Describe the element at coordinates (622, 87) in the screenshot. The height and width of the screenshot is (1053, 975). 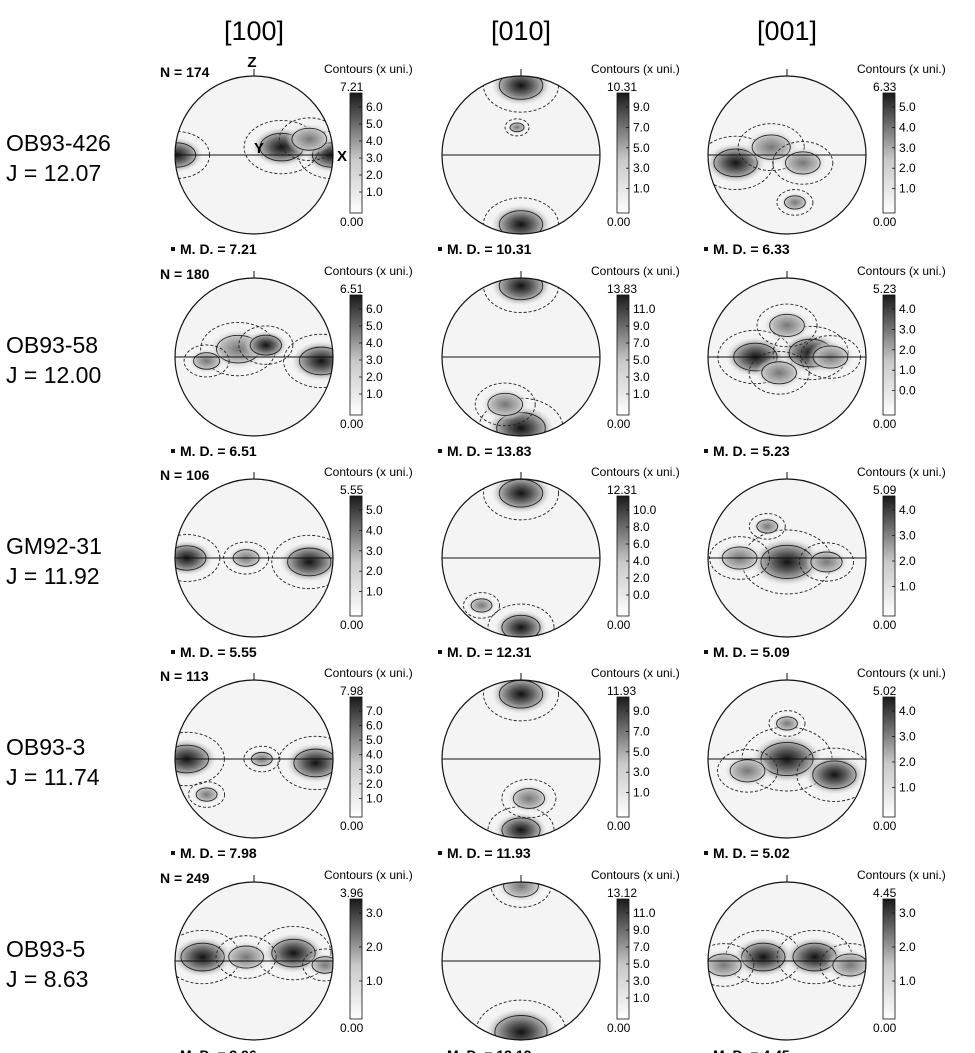
I see `colorbar-max: 10.31` at that location.